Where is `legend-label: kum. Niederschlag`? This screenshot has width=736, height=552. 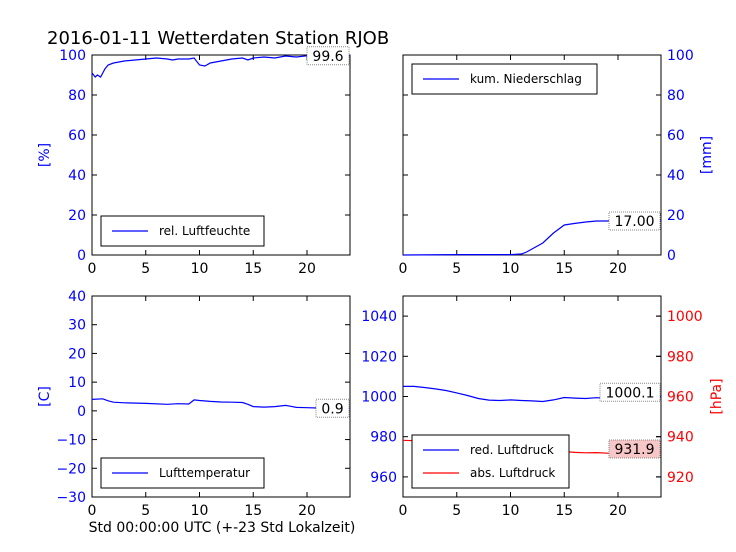
legend-label: kum. Niederschlag is located at coordinates (526, 79).